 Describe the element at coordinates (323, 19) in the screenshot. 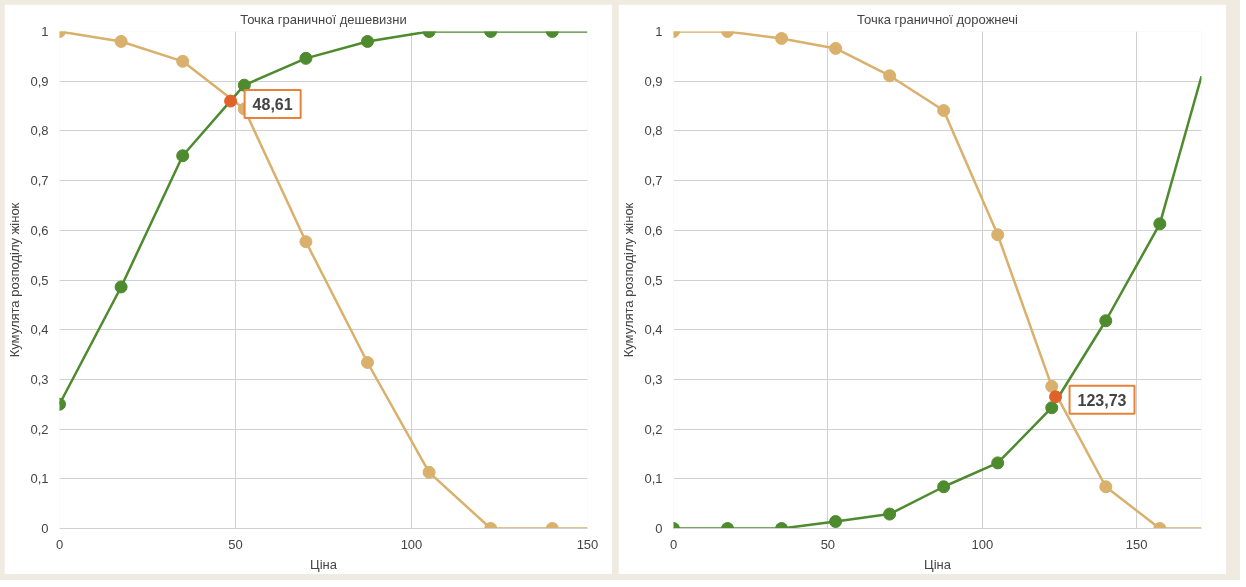

I see `chart-title: Точка граничної дешевизни` at that location.